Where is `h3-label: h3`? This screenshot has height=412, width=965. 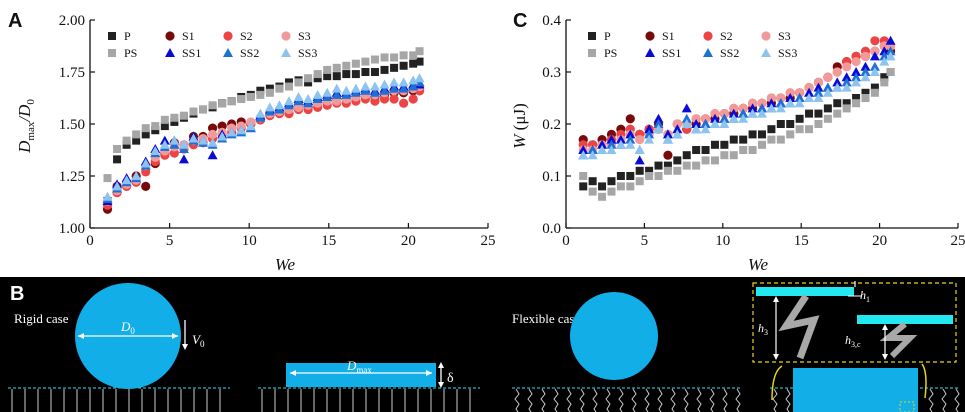
h3-label: h3 is located at coordinates (763, 329).